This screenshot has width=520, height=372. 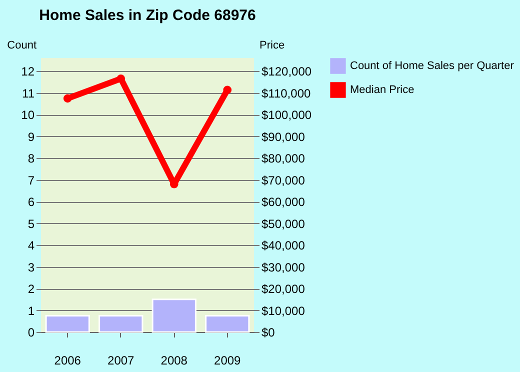 What do you see at coordinates (284, 202) in the screenshot?
I see `y2-tick-label: $60,000` at bounding box center [284, 202].